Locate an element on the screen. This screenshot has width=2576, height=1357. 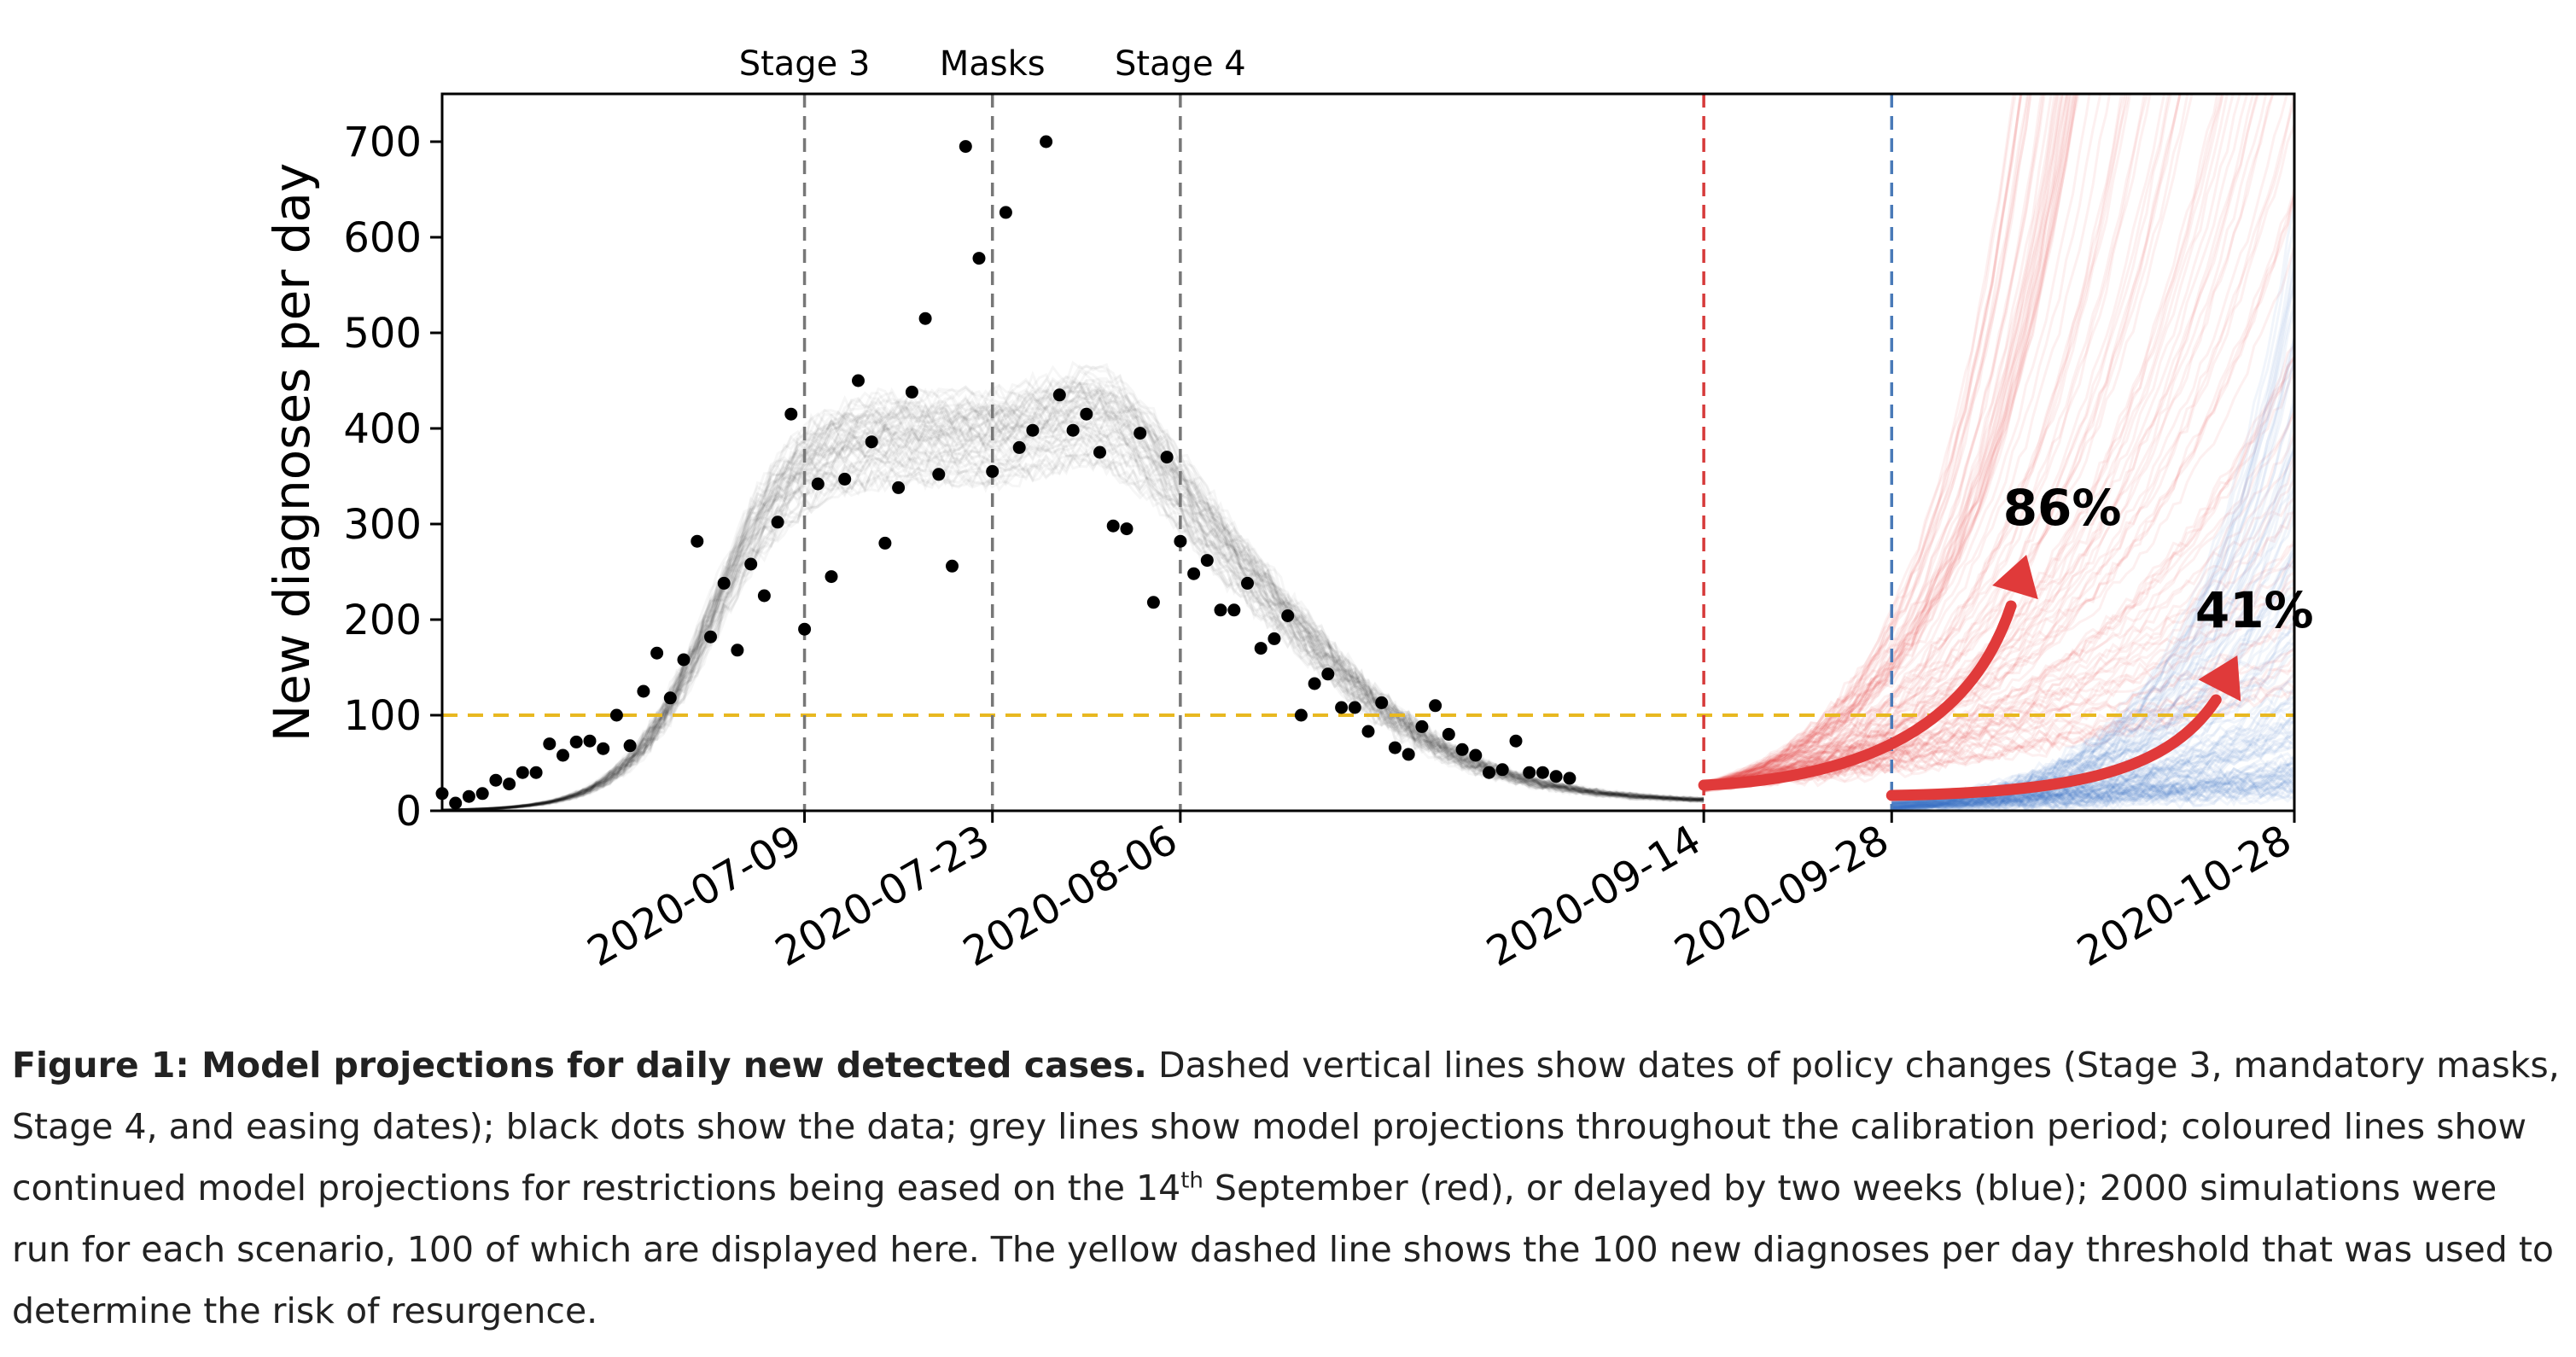
caption-superscript: th is located at coordinates (1191, 1181).